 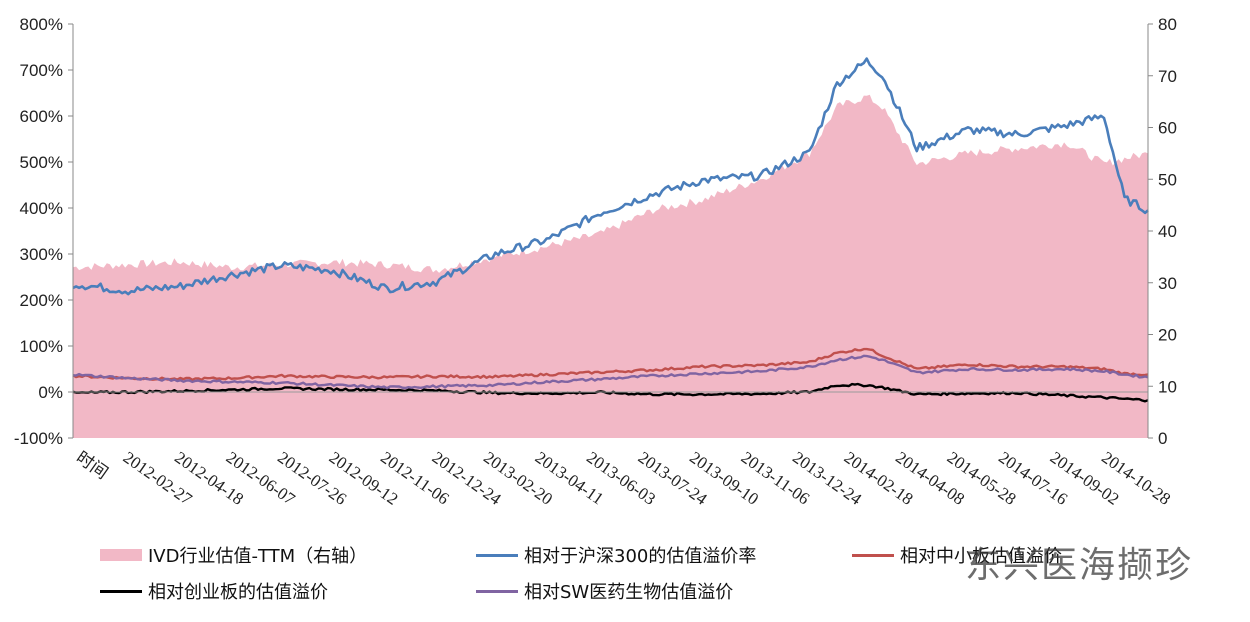 What do you see at coordinates (258, 556) in the screenshot?
I see `legend-label-ivd: IVD行业估值-TTM（右轴）` at bounding box center [258, 556].